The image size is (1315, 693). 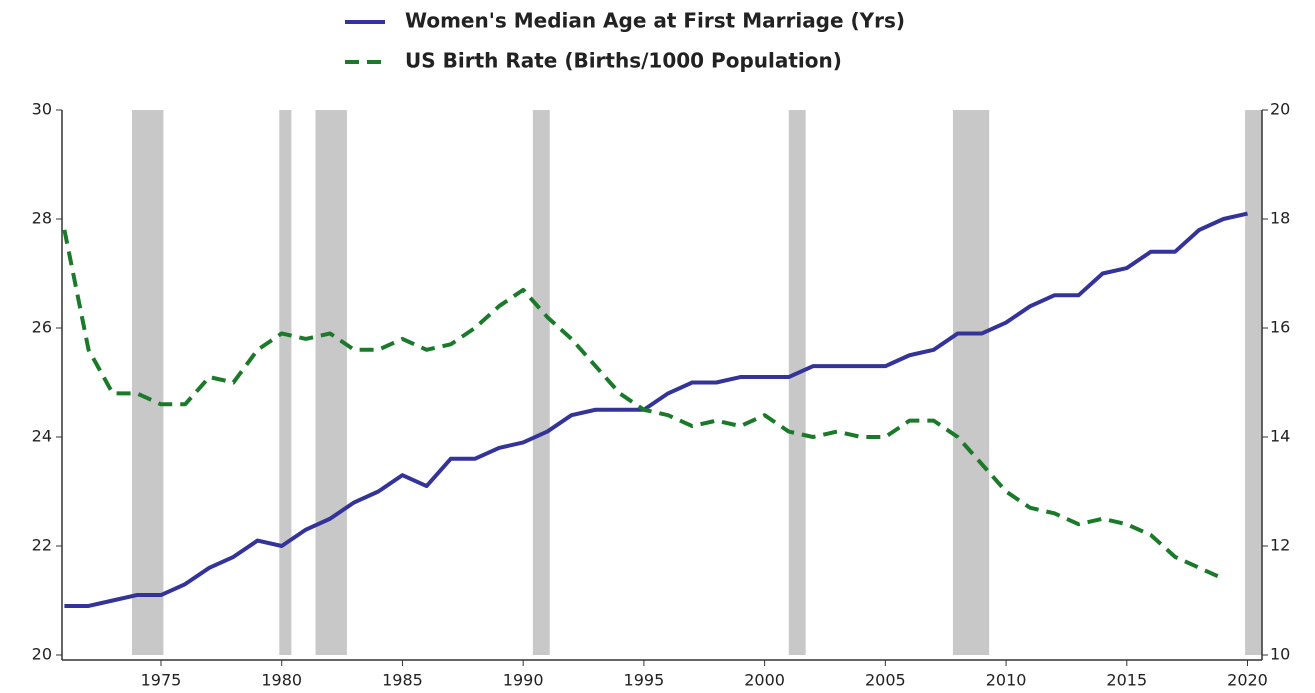 I want to click on y-tick-label: 22, so click(x=42, y=545).